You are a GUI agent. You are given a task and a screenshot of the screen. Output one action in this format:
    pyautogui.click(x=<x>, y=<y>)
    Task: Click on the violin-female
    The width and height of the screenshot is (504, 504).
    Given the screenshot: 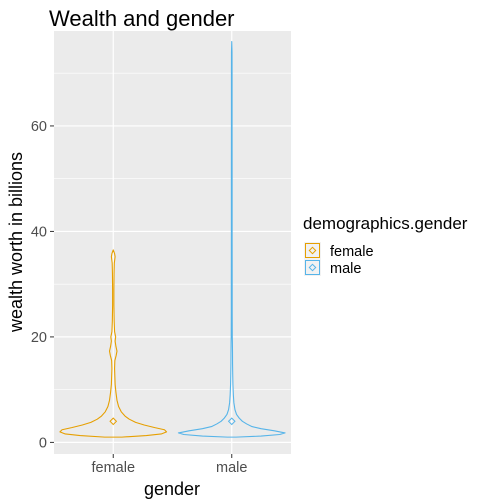 What is the action you would take?
    pyautogui.click(x=113, y=343)
    